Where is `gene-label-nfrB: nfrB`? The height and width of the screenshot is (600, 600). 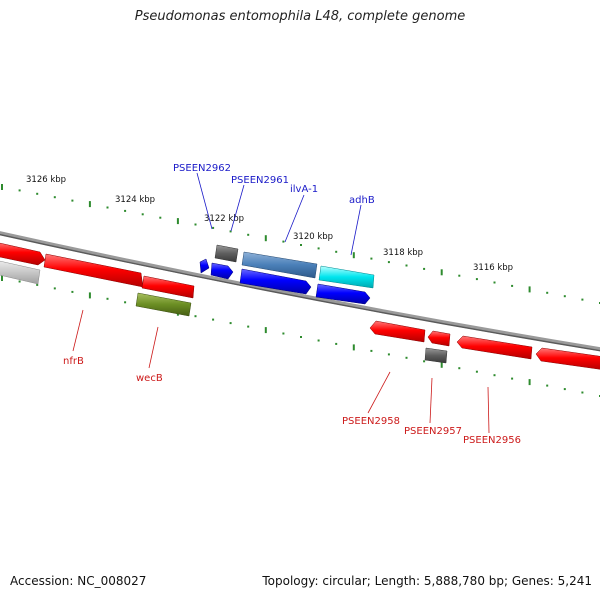 gene-label-nfrB: nfrB is located at coordinates (73, 361).